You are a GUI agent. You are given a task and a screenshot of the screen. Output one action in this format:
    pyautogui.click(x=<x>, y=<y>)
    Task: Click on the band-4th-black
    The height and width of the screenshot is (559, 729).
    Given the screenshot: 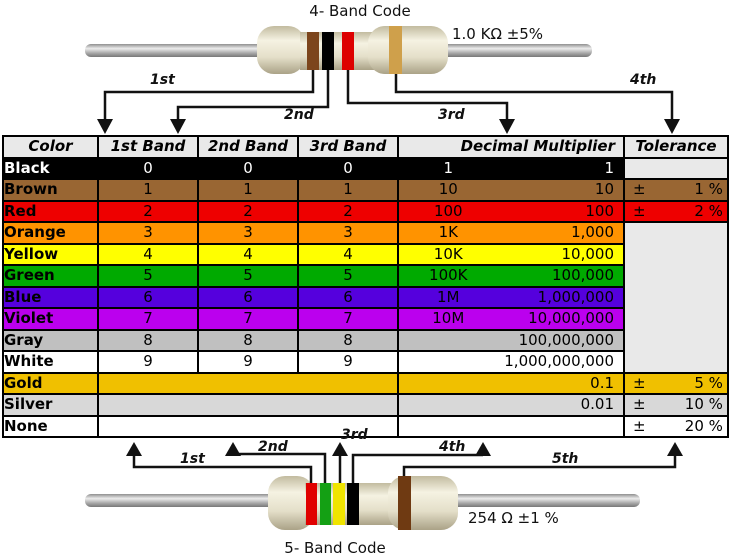 What is the action you would take?
    pyautogui.click(x=353, y=504)
    